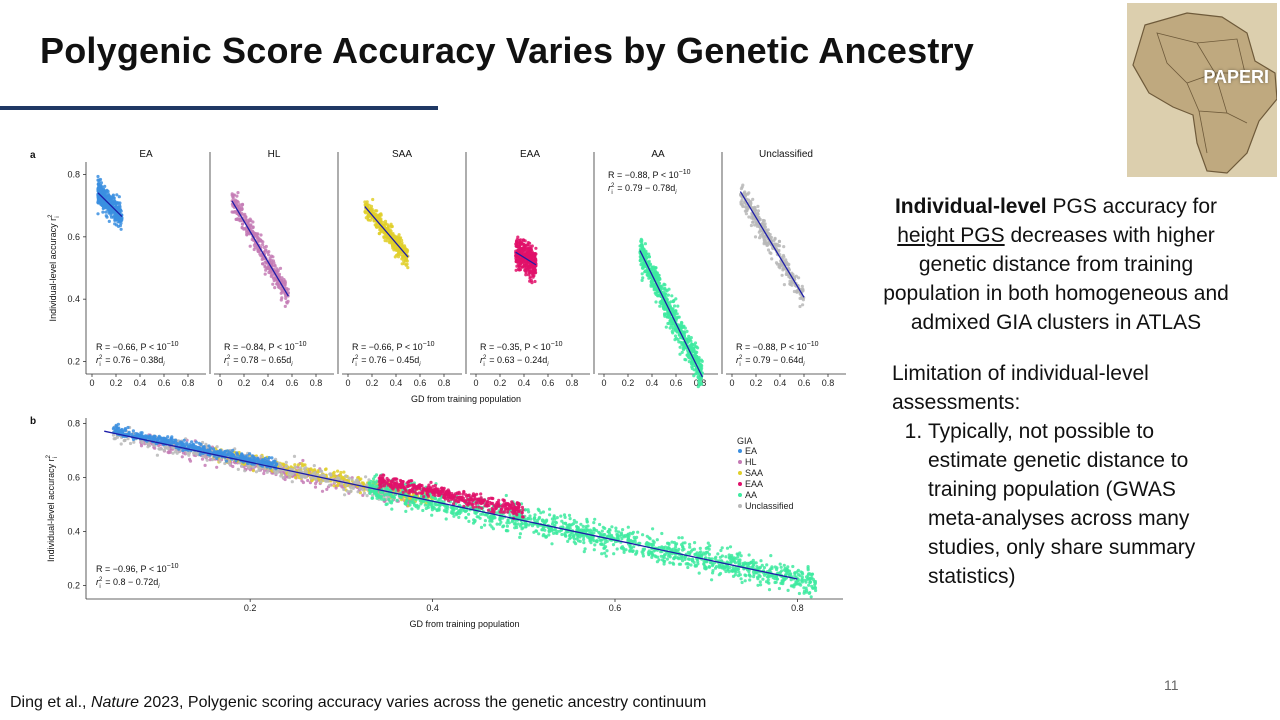 The height and width of the screenshot is (720, 1280). What do you see at coordinates (444, 383) in the screenshot?
I see `x-tick-label: 0.8` at bounding box center [444, 383].